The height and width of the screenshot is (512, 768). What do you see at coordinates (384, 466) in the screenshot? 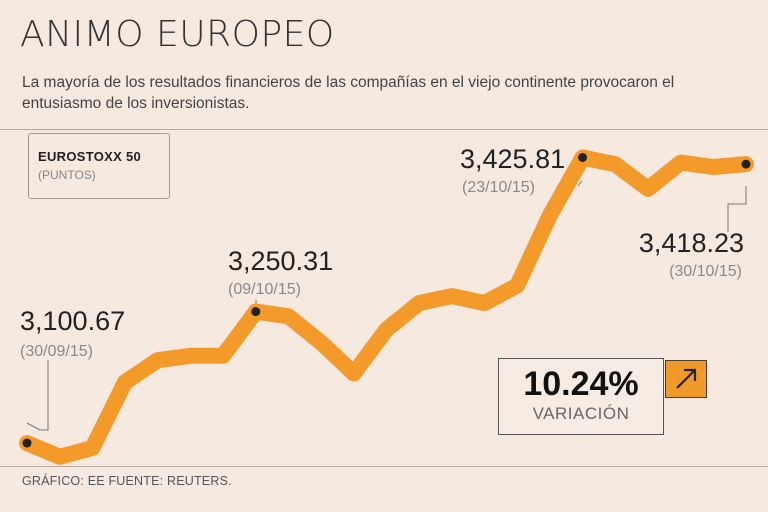
I see `bottom-divider` at bounding box center [384, 466].